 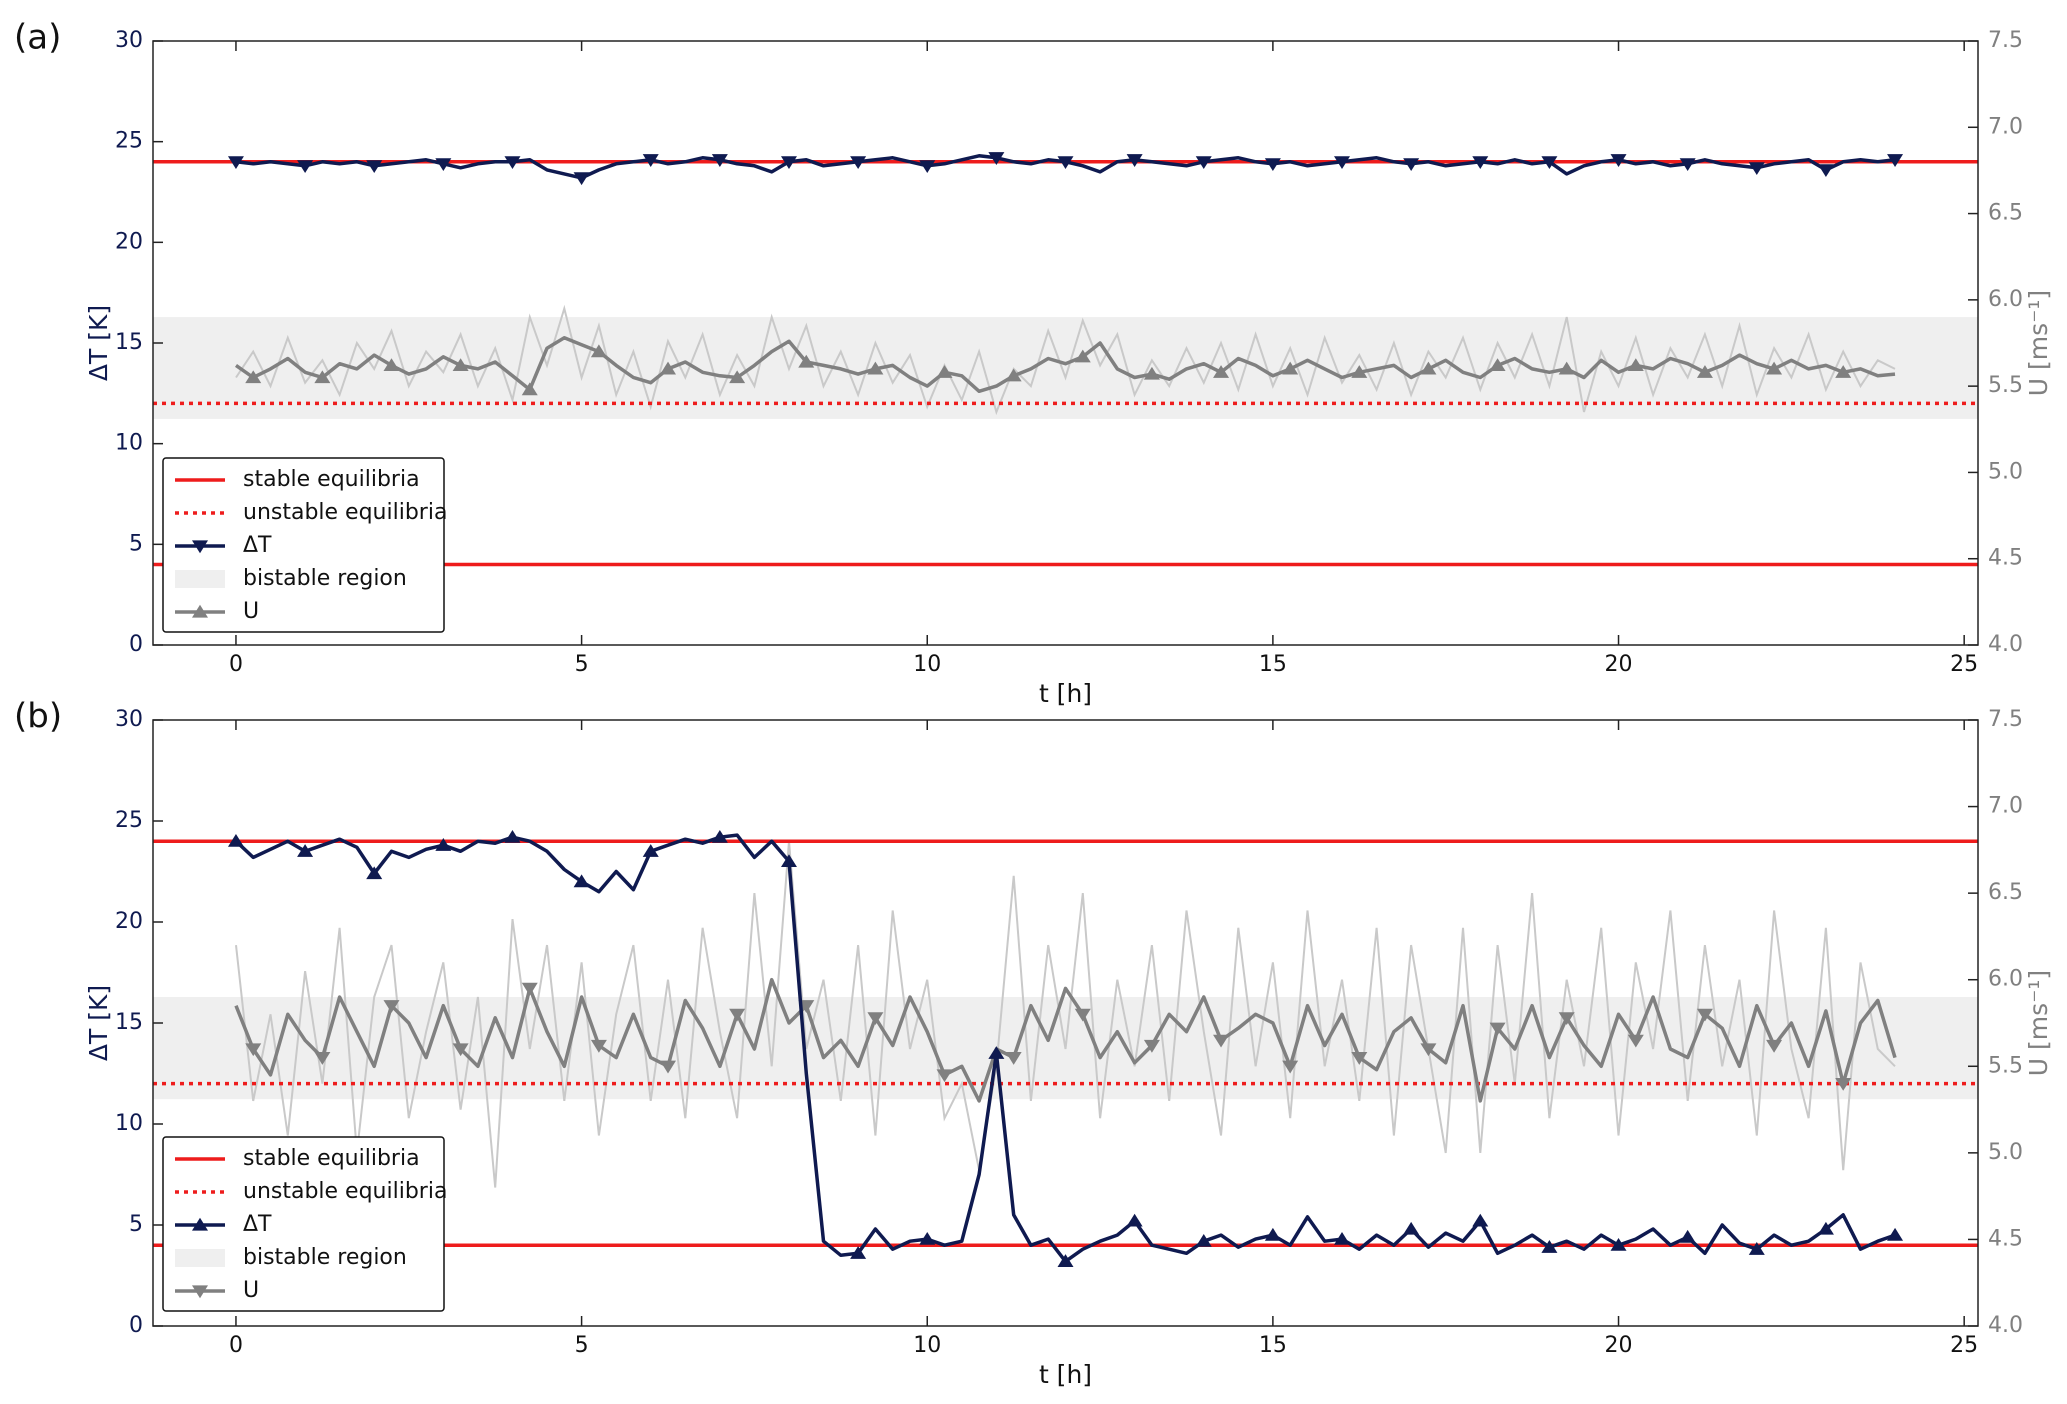 What do you see at coordinates (129, 719) in the screenshot?
I see `y-tick-label: 30` at bounding box center [129, 719].